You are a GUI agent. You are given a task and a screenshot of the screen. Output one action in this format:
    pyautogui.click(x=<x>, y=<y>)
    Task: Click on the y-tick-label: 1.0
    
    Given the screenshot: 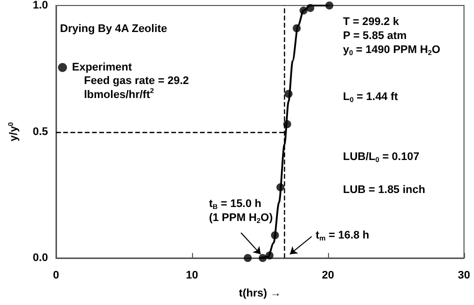 What is the action you would take?
    pyautogui.click(x=40, y=6)
    